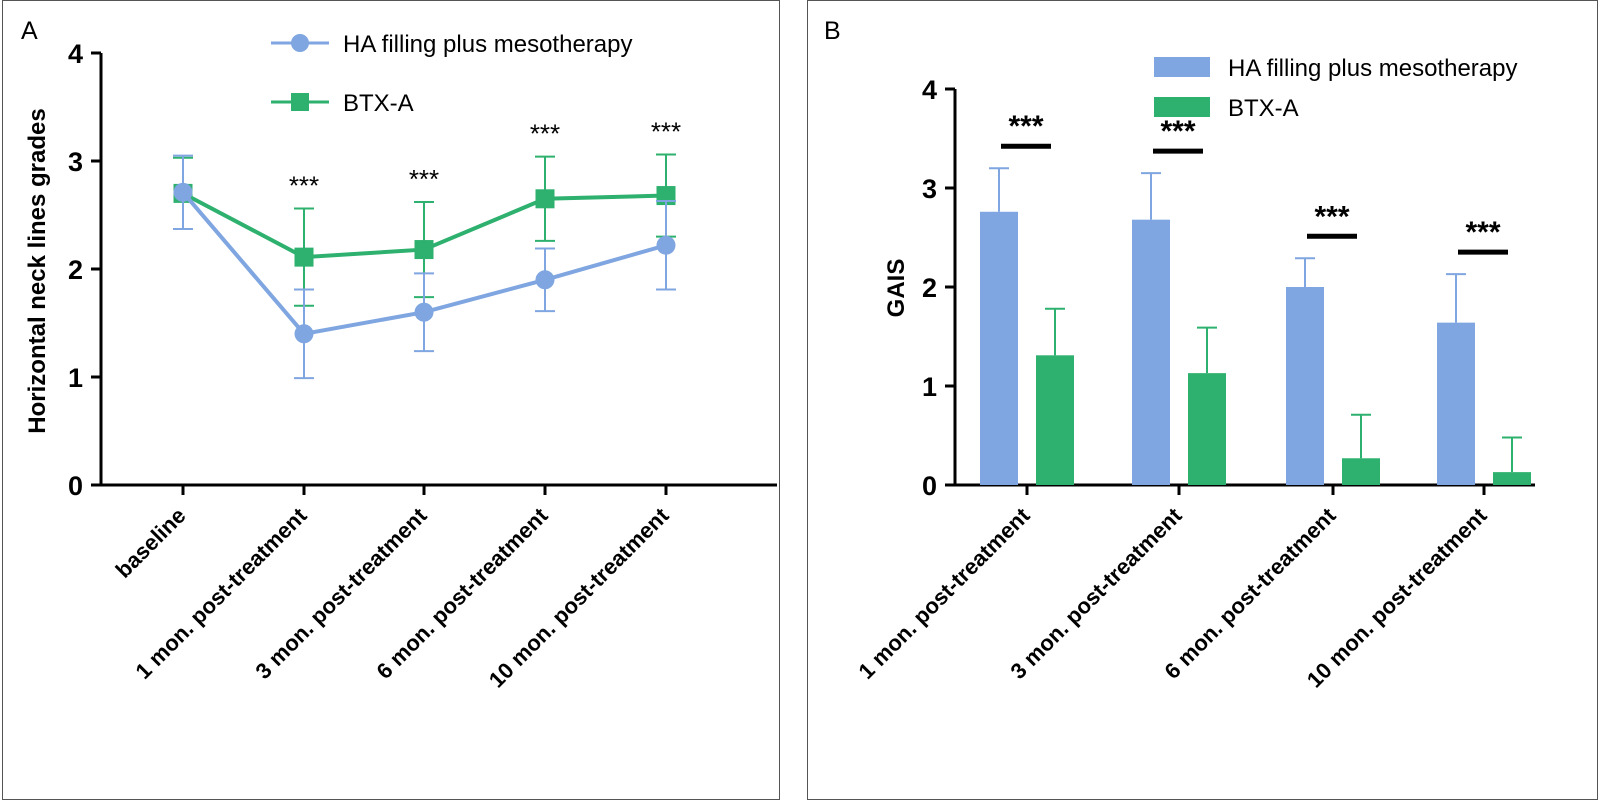  I want to click on legend-marker-btx, so click(300, 102).